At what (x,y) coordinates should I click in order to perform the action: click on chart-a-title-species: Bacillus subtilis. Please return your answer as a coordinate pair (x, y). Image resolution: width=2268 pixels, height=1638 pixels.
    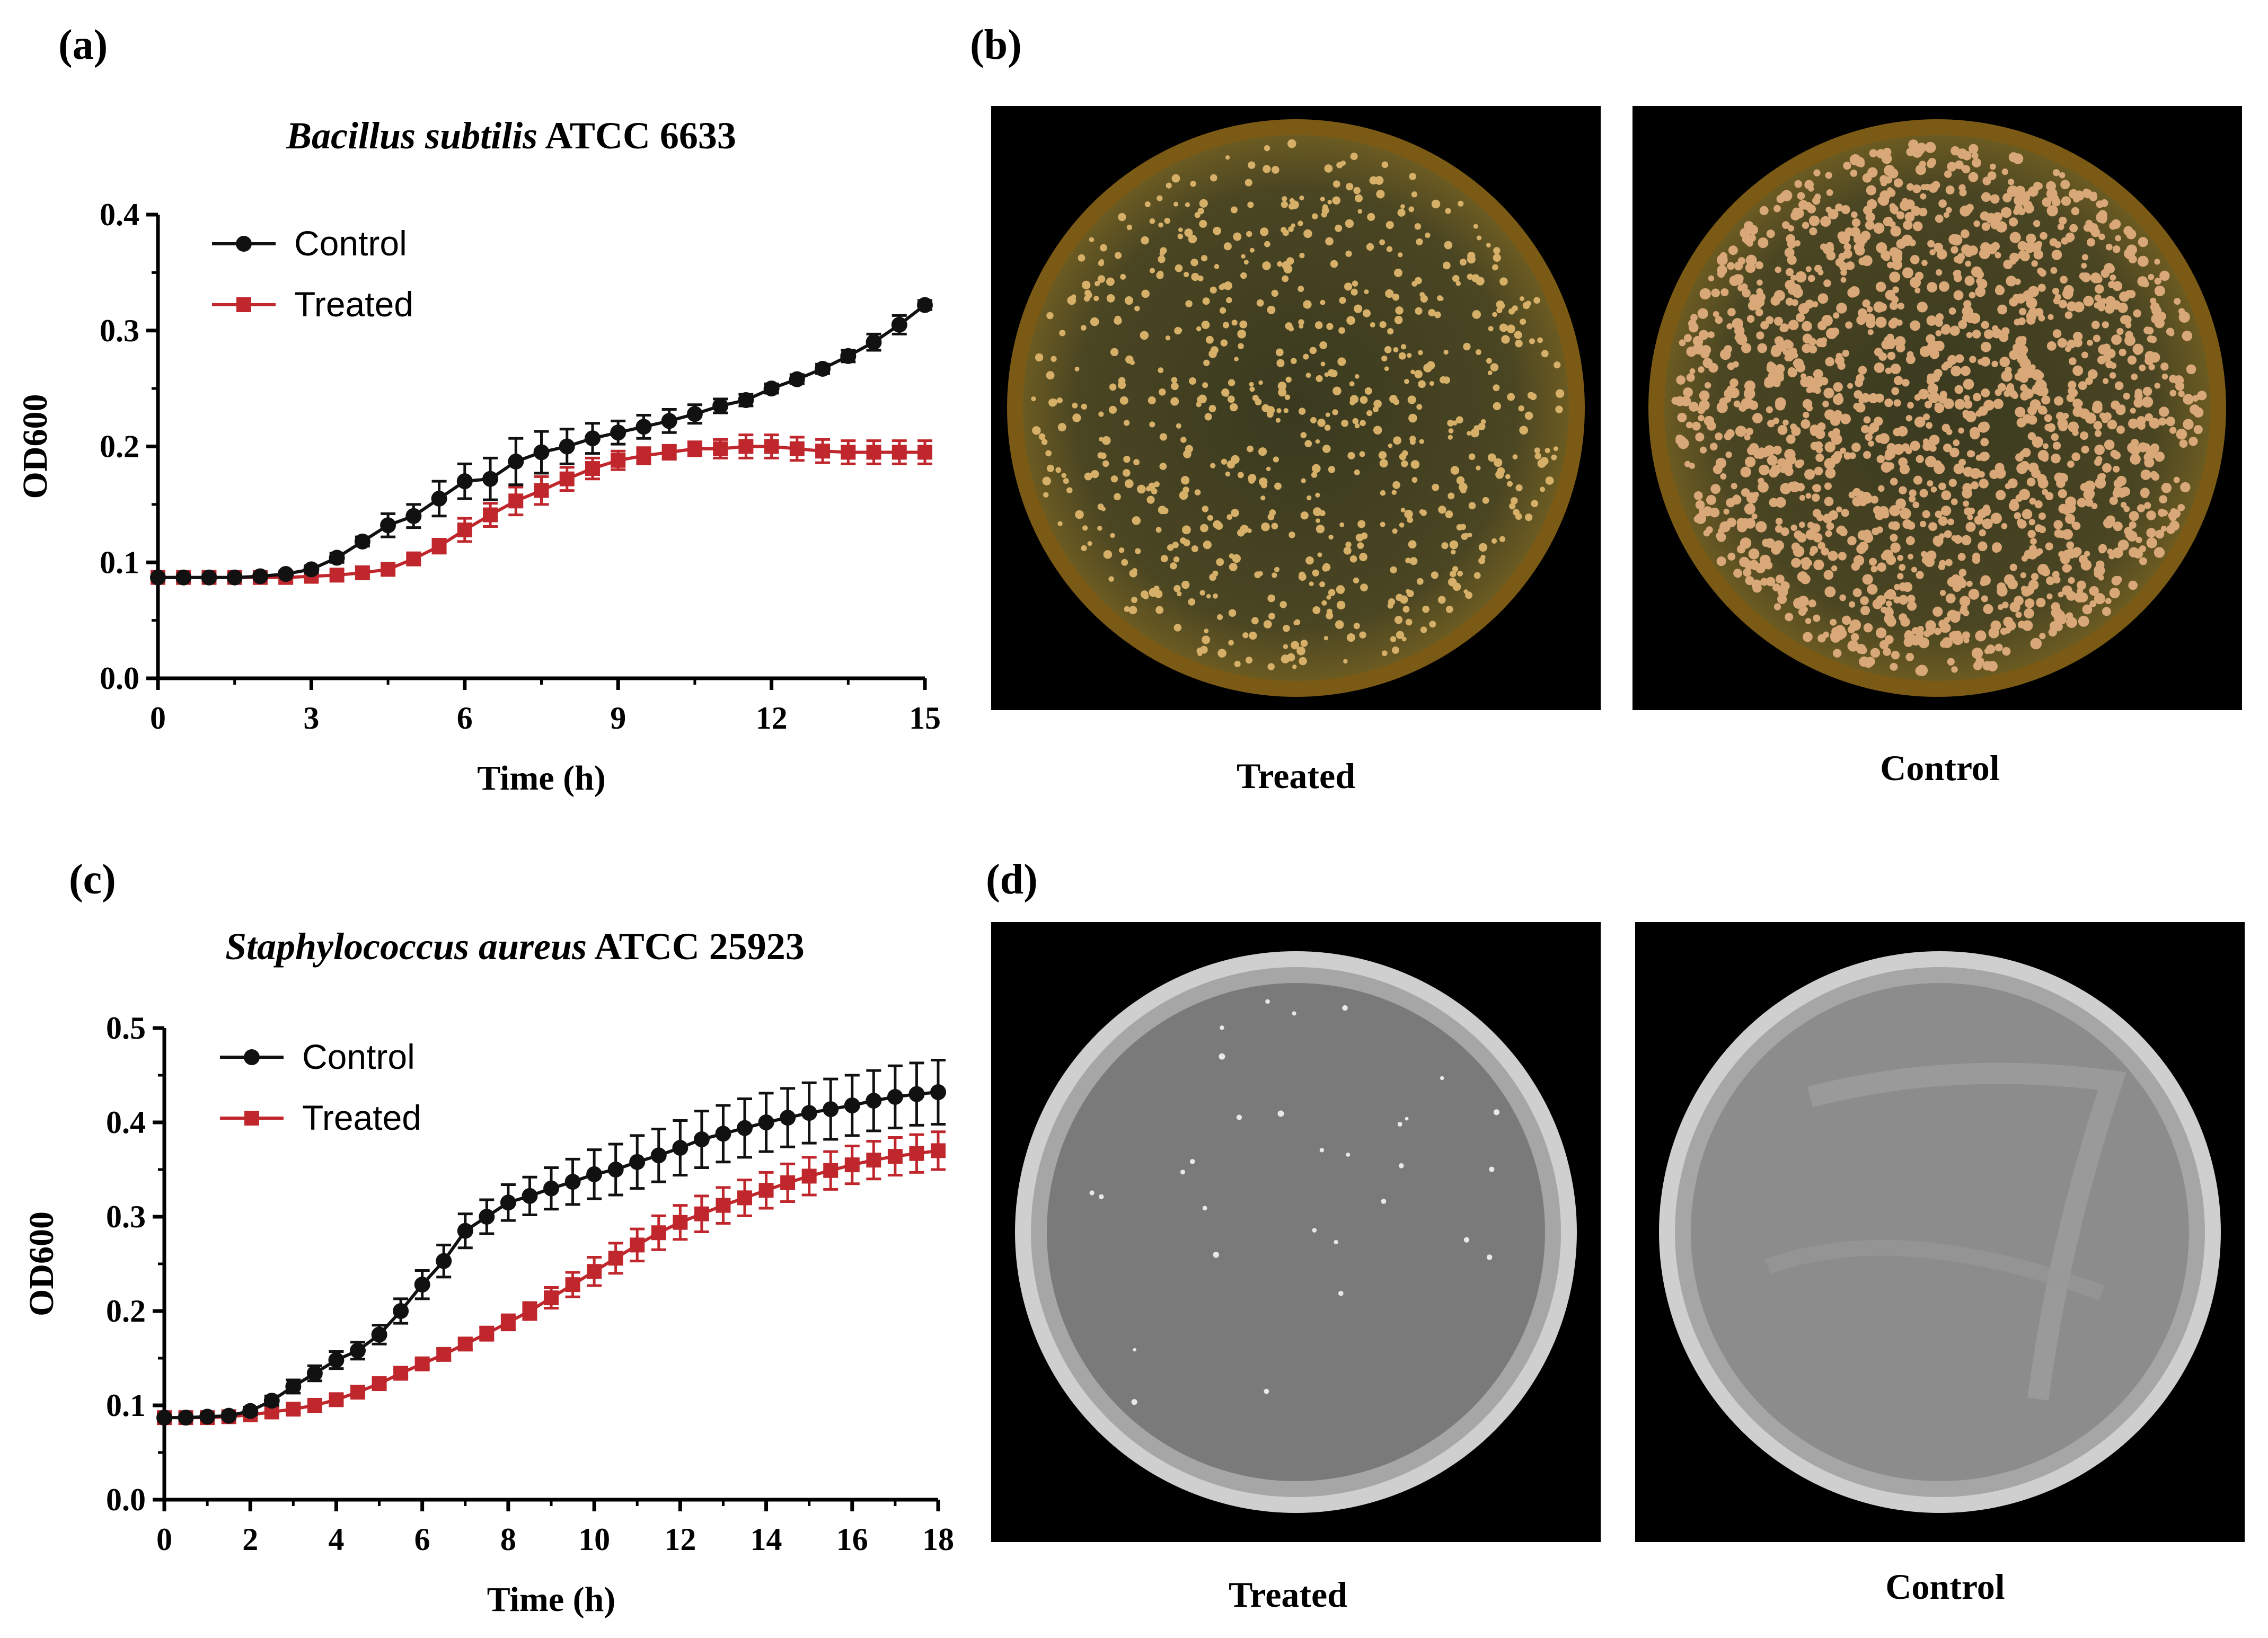
    Looking at the image, I should click on (412, 135).